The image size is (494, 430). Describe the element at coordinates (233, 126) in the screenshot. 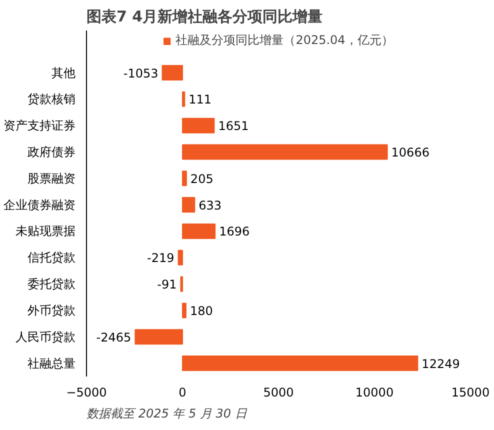

I see `data-label: 1651` at that location.